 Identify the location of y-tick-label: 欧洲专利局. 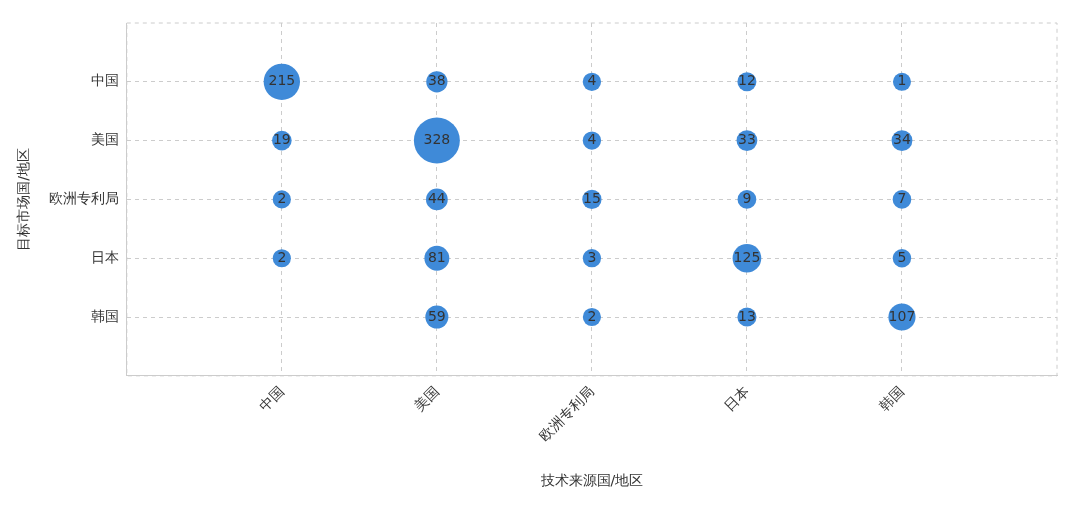
(83, 198).